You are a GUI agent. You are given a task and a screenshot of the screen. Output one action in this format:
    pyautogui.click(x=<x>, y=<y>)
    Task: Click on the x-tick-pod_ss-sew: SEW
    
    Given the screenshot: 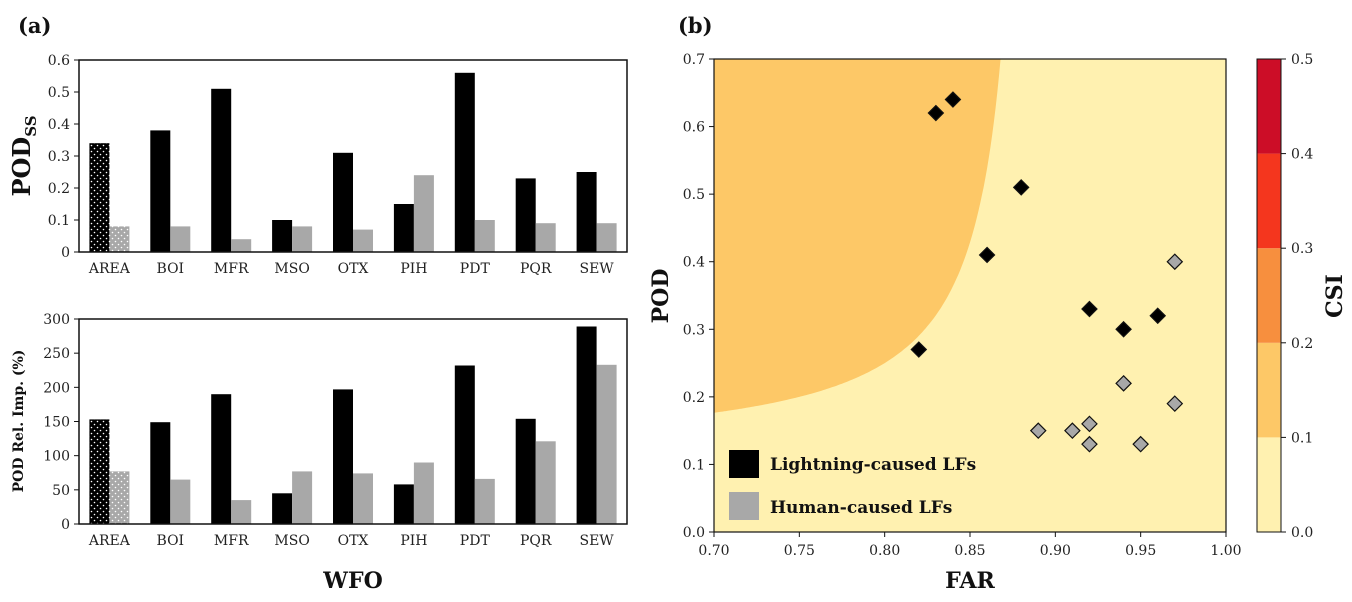 What is the action you would take?
    pyautogui.click(x=596, y=269)
    